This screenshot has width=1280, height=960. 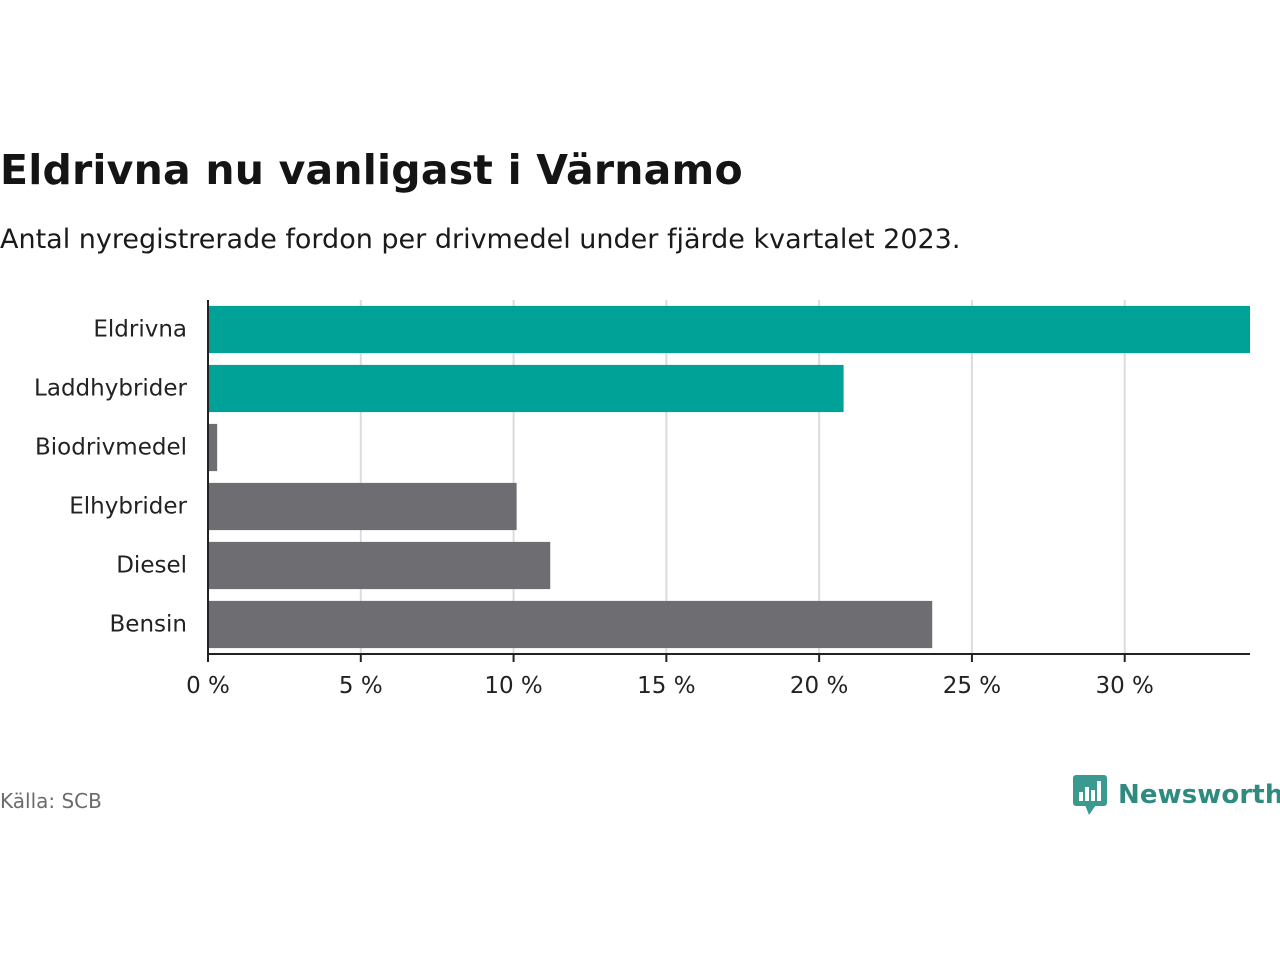 I want to click on brand-logo: Newsworthy, so click(x=1176, y=795).